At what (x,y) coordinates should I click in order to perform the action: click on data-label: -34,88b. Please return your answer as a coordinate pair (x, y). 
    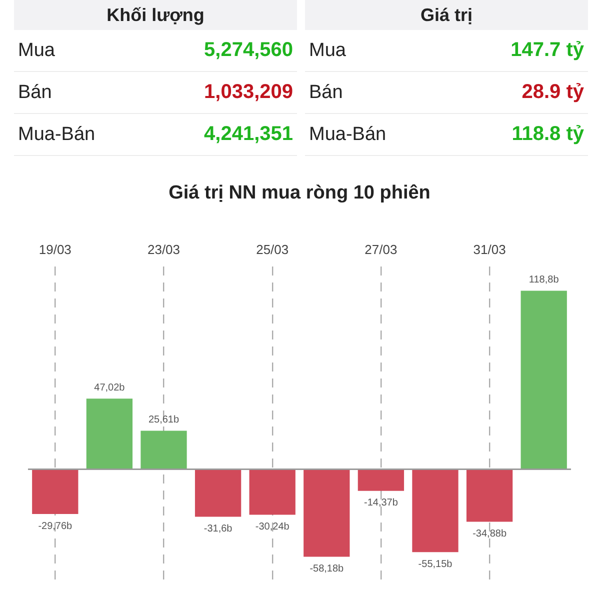
    Looking at the image, I should click on (489, 534).